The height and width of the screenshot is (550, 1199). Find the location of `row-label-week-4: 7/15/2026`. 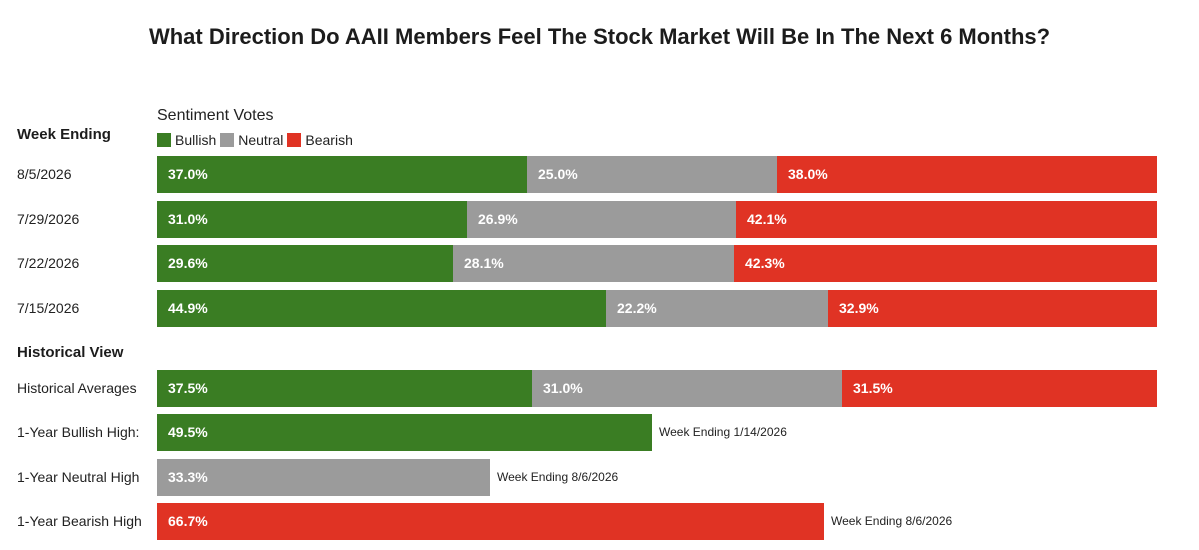

row-label-week-4: 7/15/2026 is located at coordinates (48, 308).